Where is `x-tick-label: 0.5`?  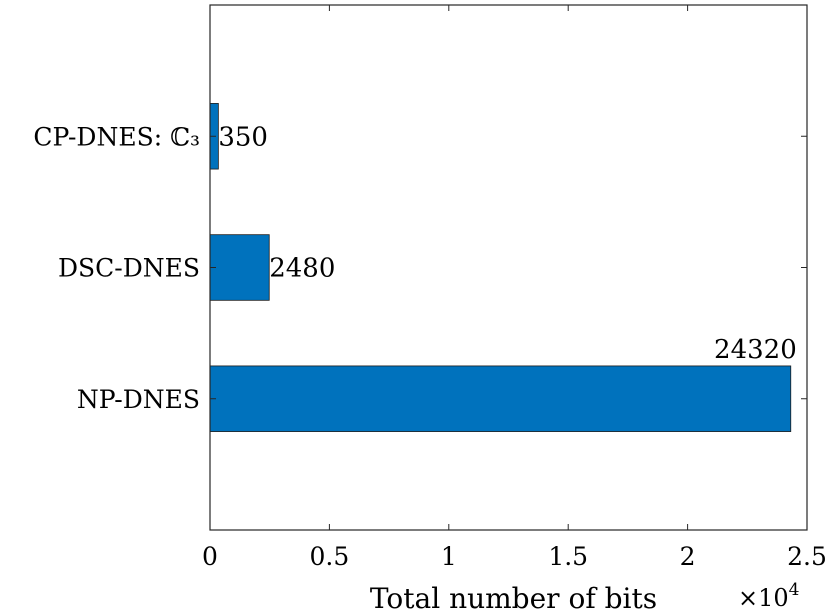 x-tick-label: 0.5 is located at coordinates (330, 556).